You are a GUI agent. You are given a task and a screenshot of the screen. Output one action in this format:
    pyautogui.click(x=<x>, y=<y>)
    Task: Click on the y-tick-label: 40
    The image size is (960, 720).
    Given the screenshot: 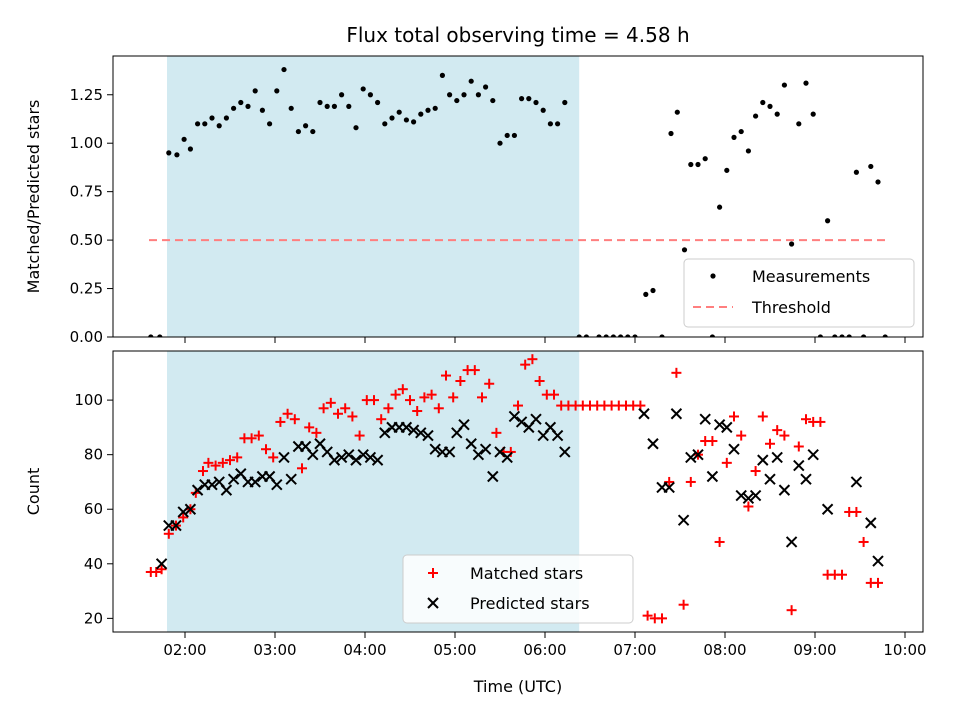 What is the action you would take?
    pyautogui.click(x=93, y=564)
    